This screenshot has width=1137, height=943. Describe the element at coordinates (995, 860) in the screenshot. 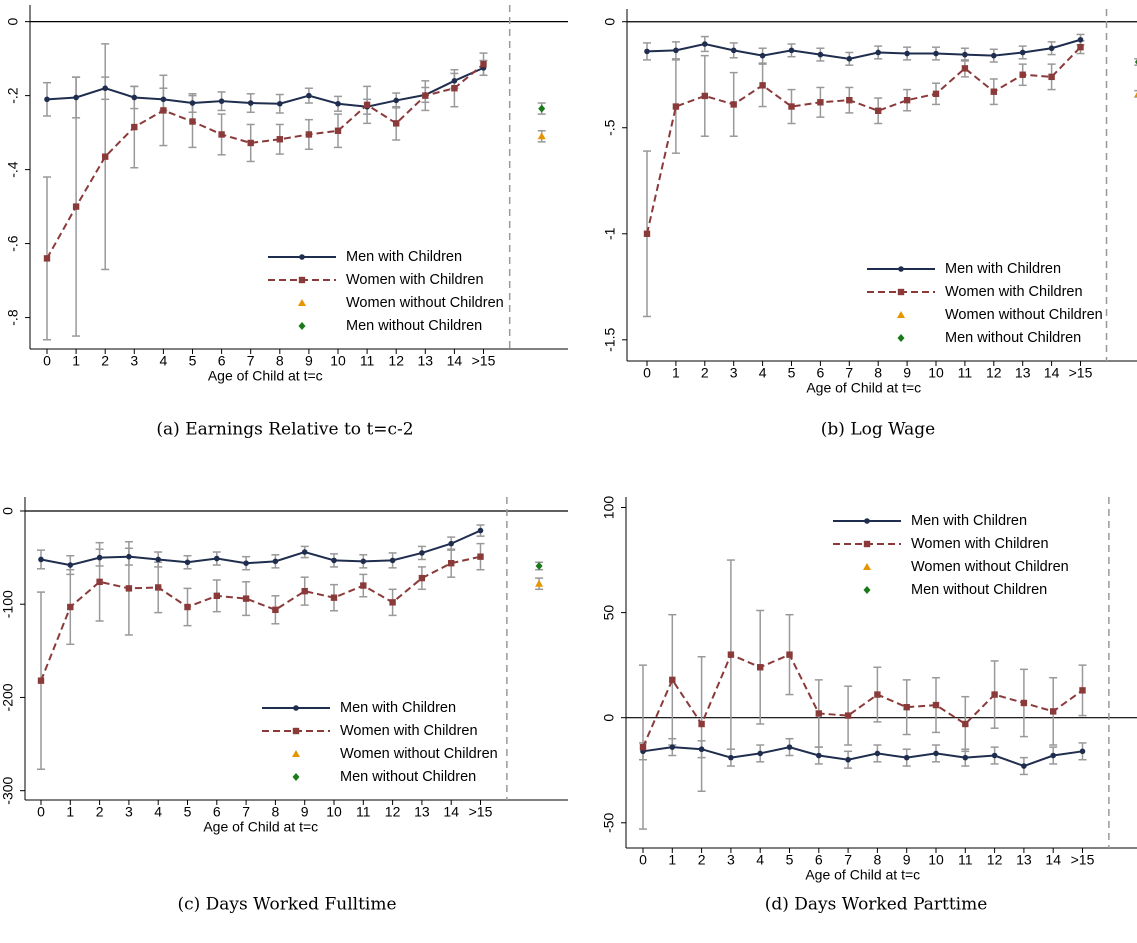

I see `x-tick-label: 12` at that location.